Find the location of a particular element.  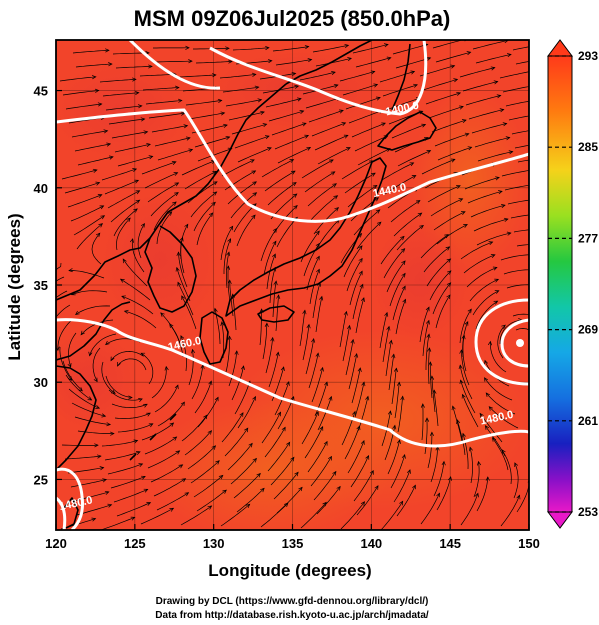

contour-1480-sw-inner is located at coordinates (61, 513).